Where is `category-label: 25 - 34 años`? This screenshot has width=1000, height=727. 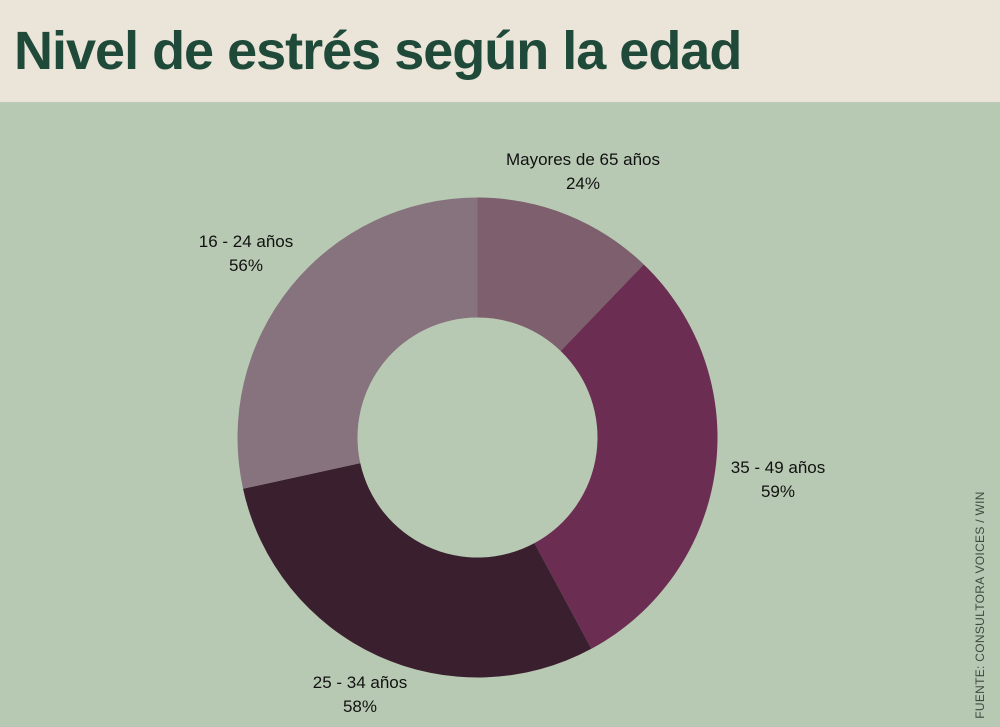
category-label: 25 - 34 años is located at coordinates (360, 682).